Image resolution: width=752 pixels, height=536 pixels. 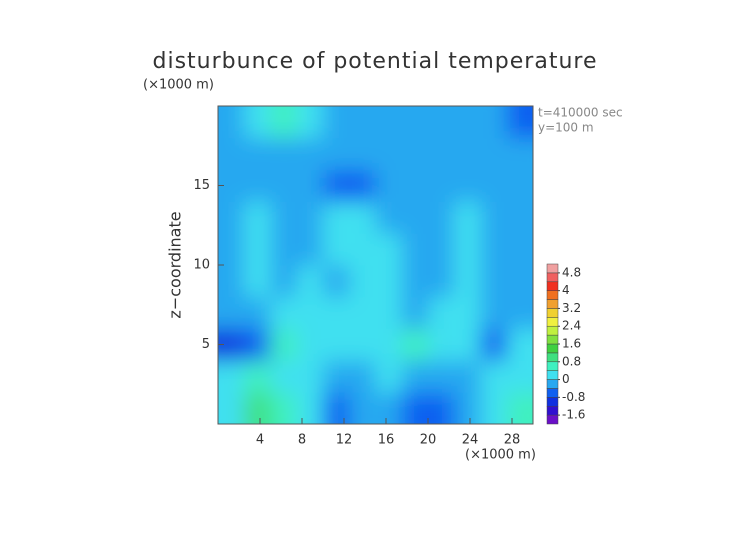 What do you see at coordinates (566, 379) in the screenshot?
I see `colorbar-label: 0` at bounding box center [566, 379].